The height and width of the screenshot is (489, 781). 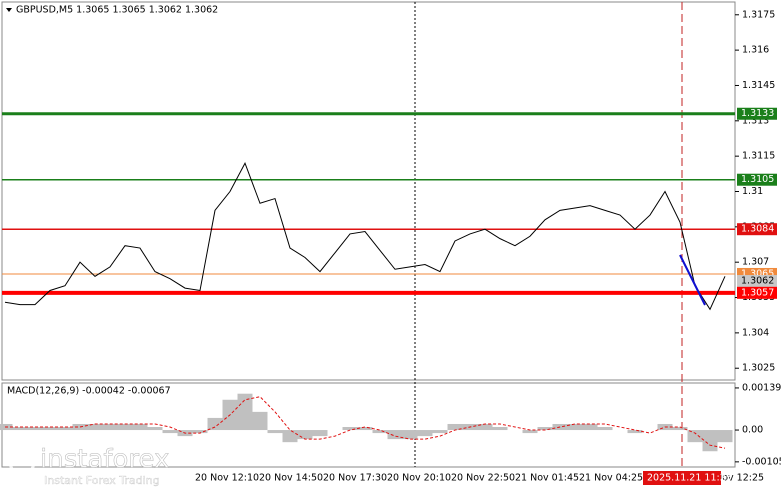 I want to click on level-label: 1.3065, so click(x=757, y=273).